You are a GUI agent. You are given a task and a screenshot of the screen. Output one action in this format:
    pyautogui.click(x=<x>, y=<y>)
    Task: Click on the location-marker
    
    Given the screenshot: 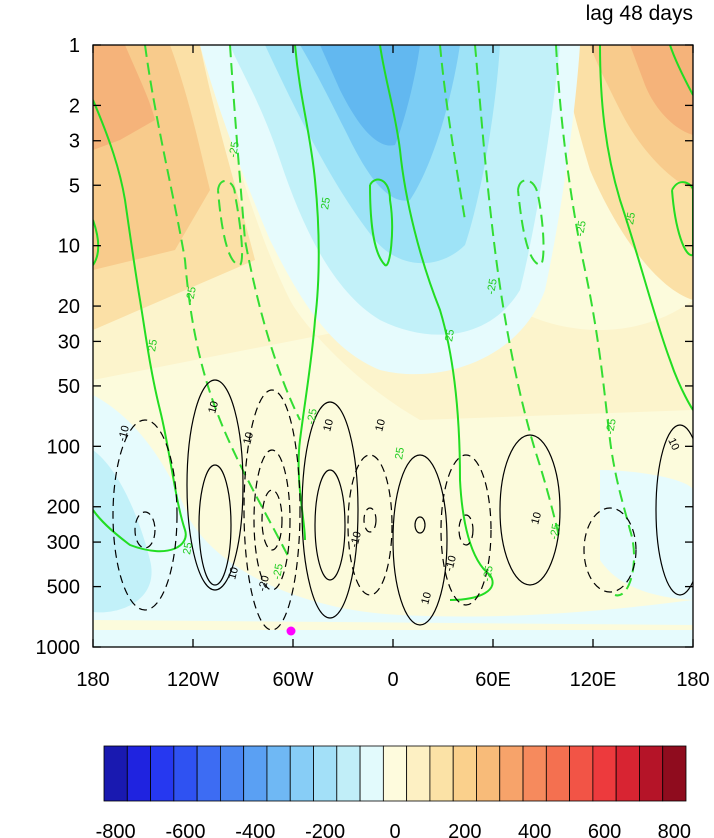 What is the action you would take?
    pyautogui.click(x=291, y=631)
    